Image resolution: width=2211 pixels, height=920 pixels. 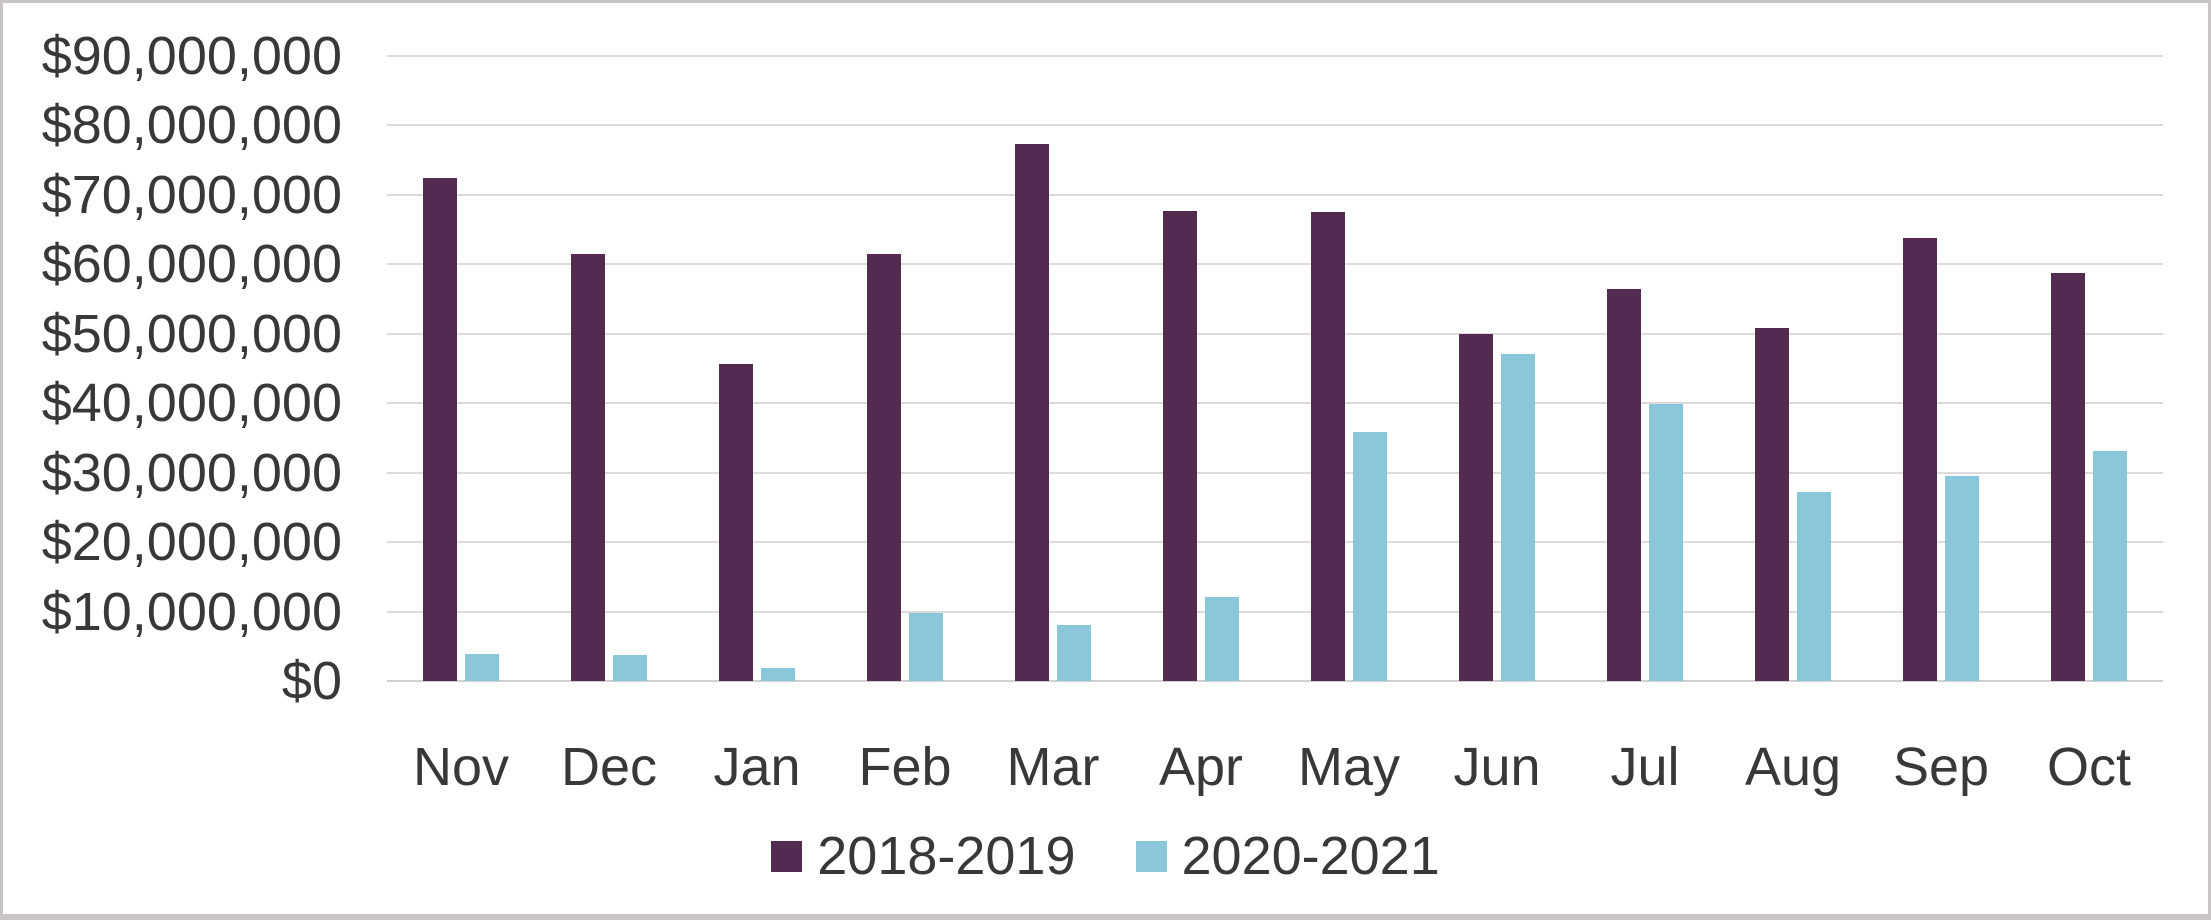 I want to click on bar-2020-2021-may, so click(x=1370, y=556).